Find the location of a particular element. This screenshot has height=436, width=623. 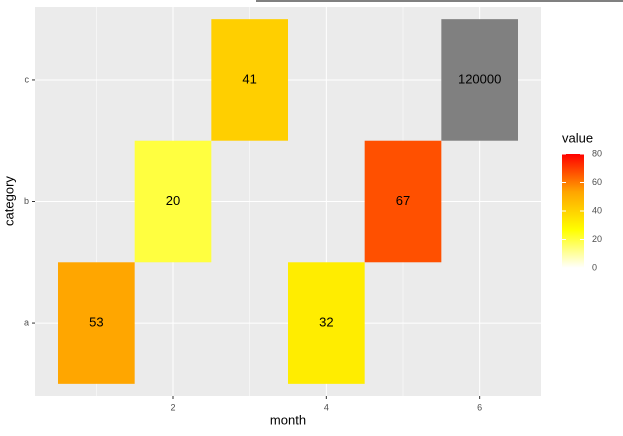

y-tick-label: b is located at coordinates (26, 201).